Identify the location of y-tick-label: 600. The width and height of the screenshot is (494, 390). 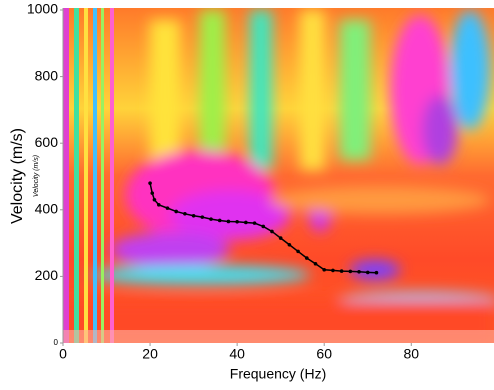
(47, 142).